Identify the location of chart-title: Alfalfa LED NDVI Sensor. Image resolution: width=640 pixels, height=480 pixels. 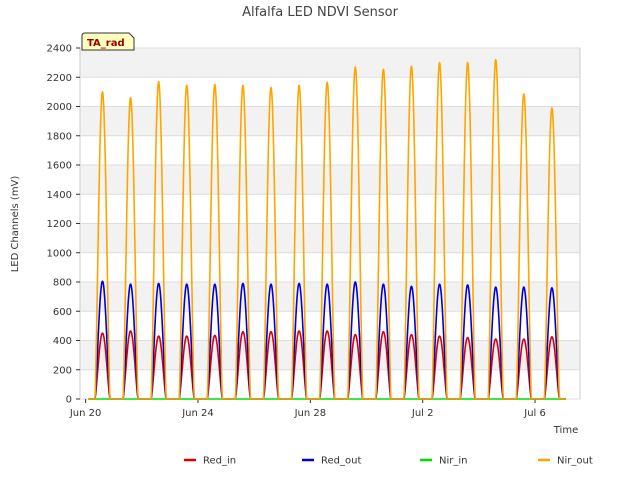
(320, 12).